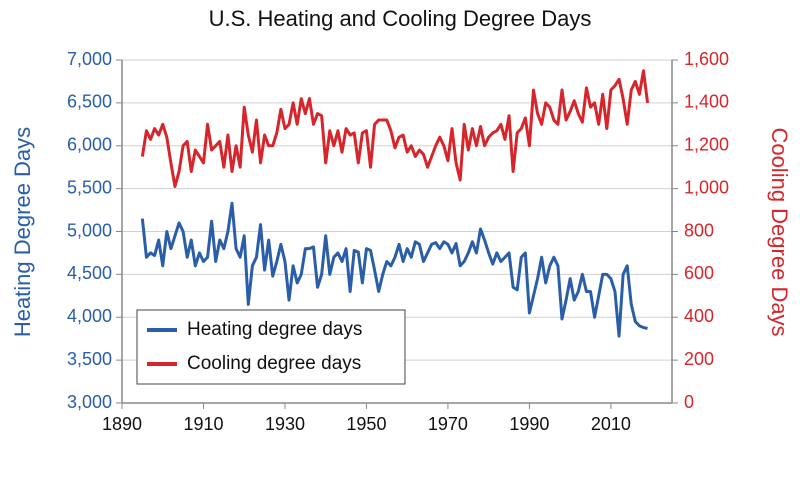 This screenshot has height=483, width=800. I want to click on y2-tick-label: 1,600, so click(706, 59).